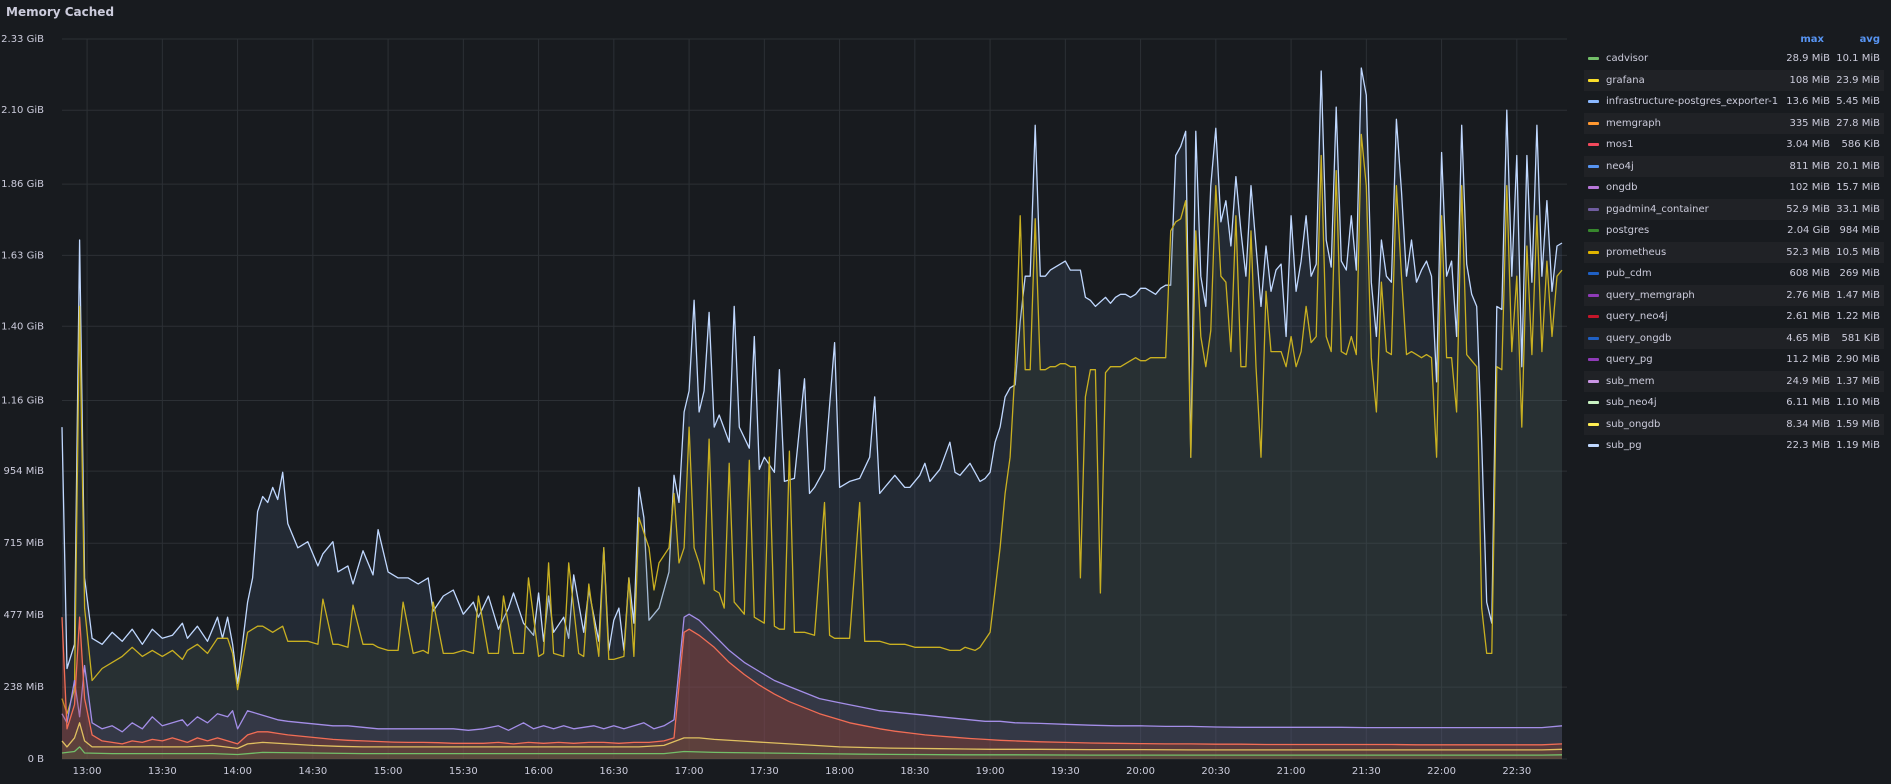 The width and height of the screenshot is (1891, 784). Describe the element at coordinates (1809, 187) in the screenshot. I see `legend-max-value: 102 MiB` at that location.